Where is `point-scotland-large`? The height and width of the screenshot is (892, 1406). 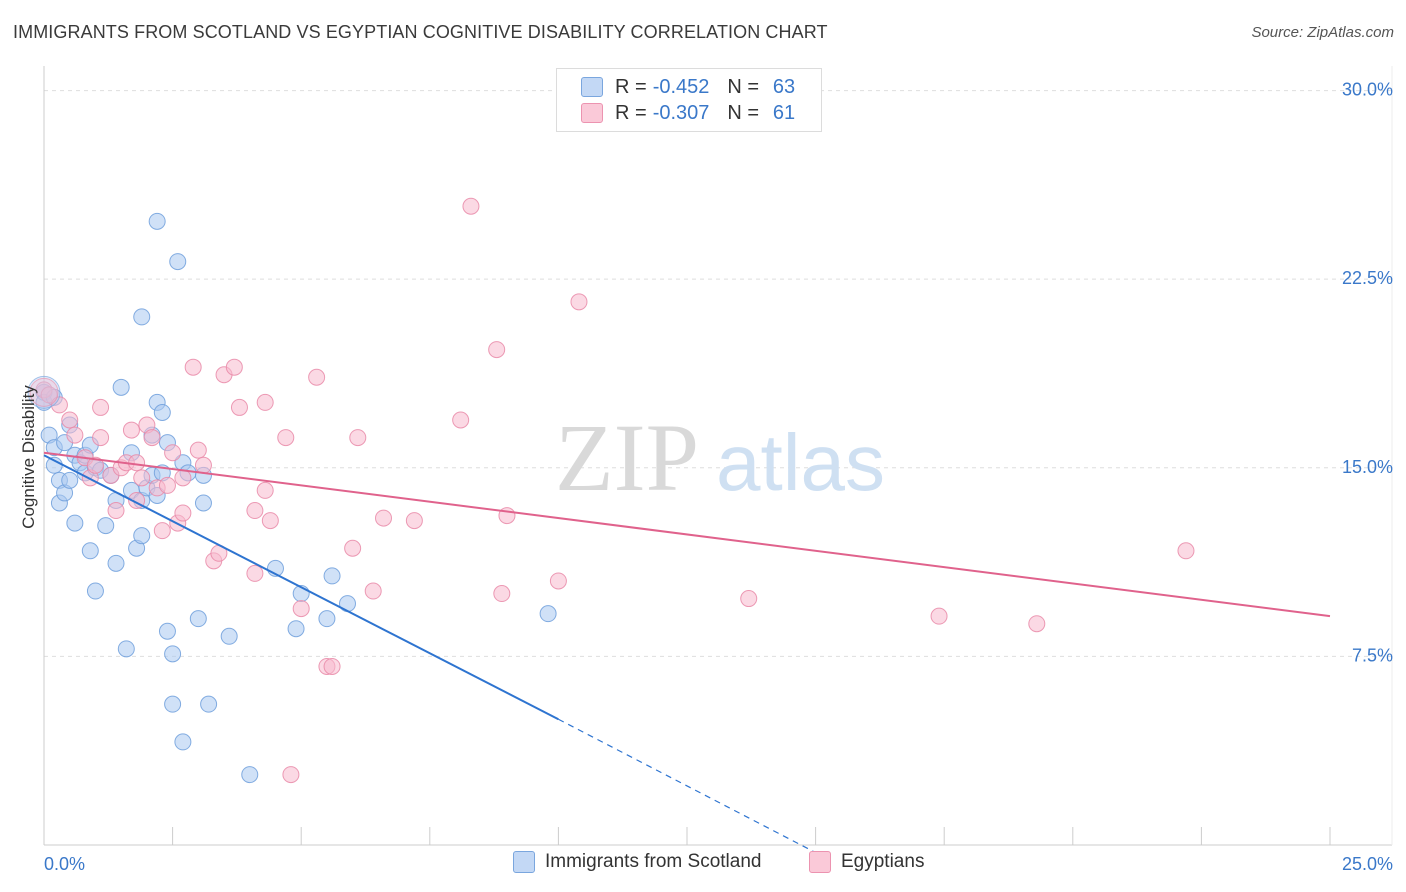
point-scotland-large is located at coordinates (44, 392).